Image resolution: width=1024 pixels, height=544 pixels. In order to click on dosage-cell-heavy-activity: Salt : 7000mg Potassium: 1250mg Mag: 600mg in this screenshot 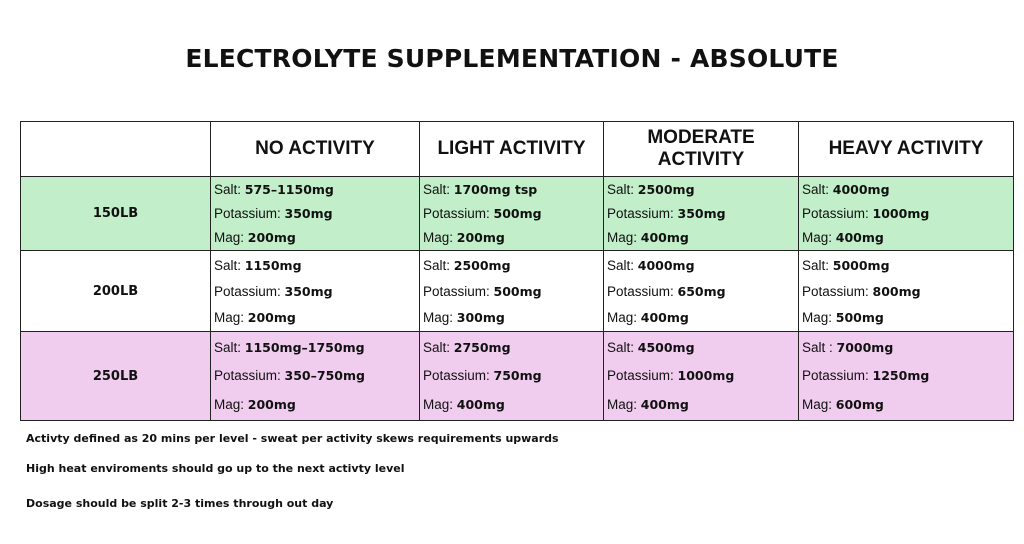, I will do `click(906, 376)`.